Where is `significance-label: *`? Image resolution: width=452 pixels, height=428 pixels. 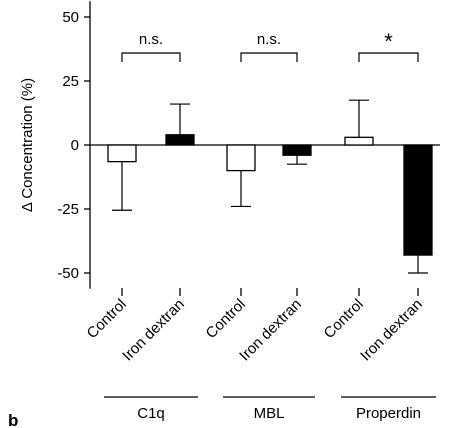
significance-label: * is located at coordinates (388, 41).